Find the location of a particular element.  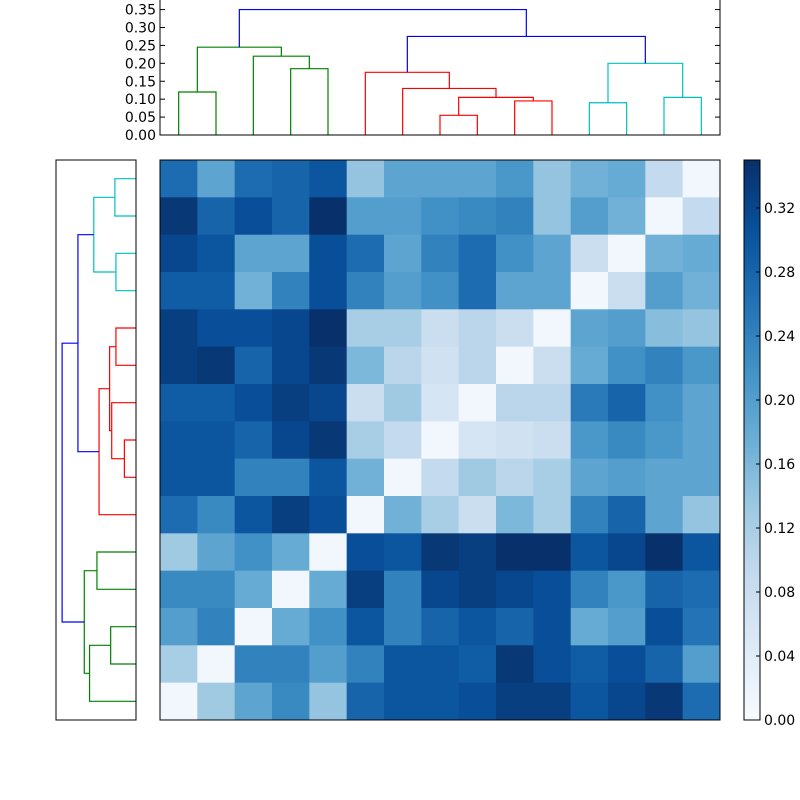

colorbar-tick-label: 0.20 is located at coordinates (779, 401).